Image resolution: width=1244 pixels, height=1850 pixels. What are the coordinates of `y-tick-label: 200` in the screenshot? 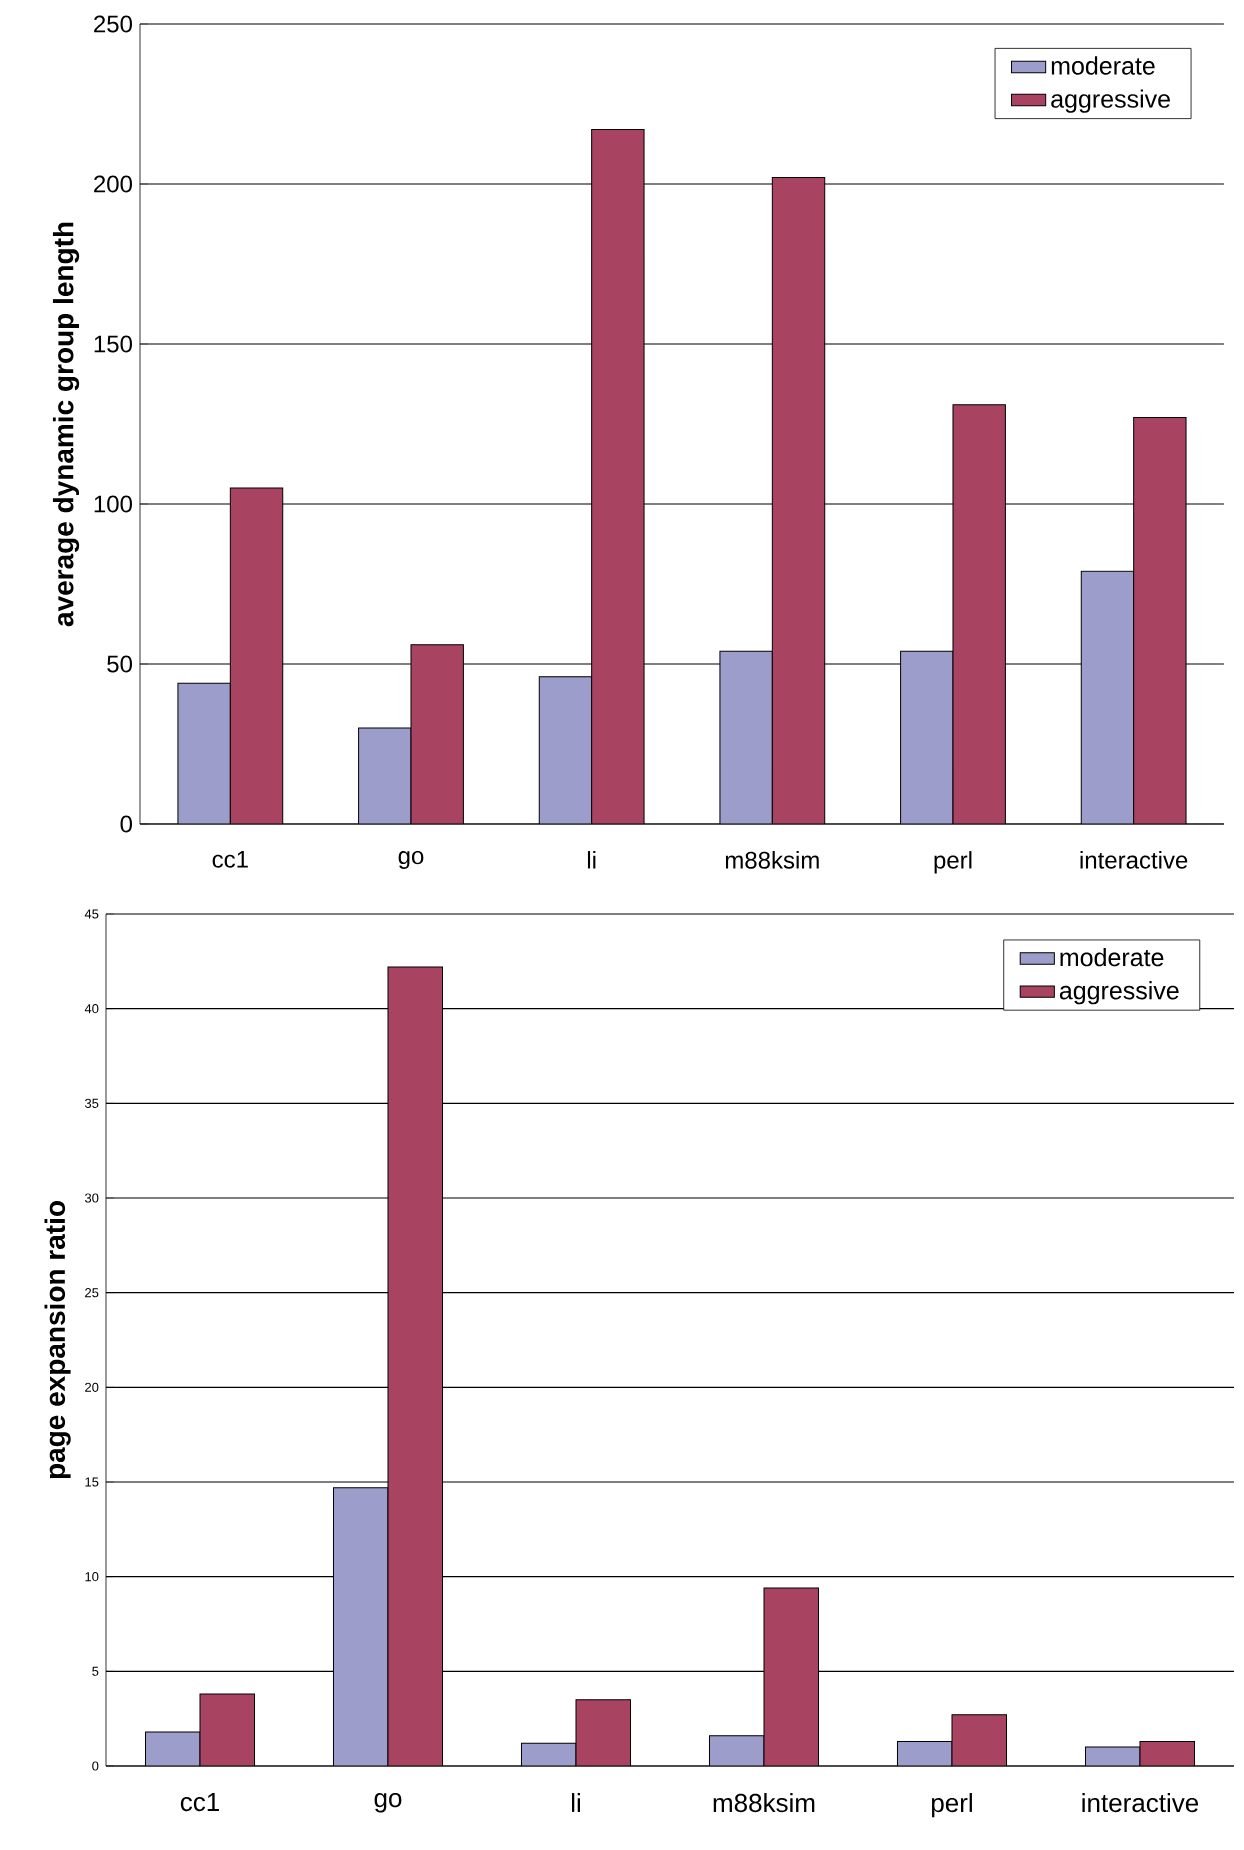 It's located at (113, 184).